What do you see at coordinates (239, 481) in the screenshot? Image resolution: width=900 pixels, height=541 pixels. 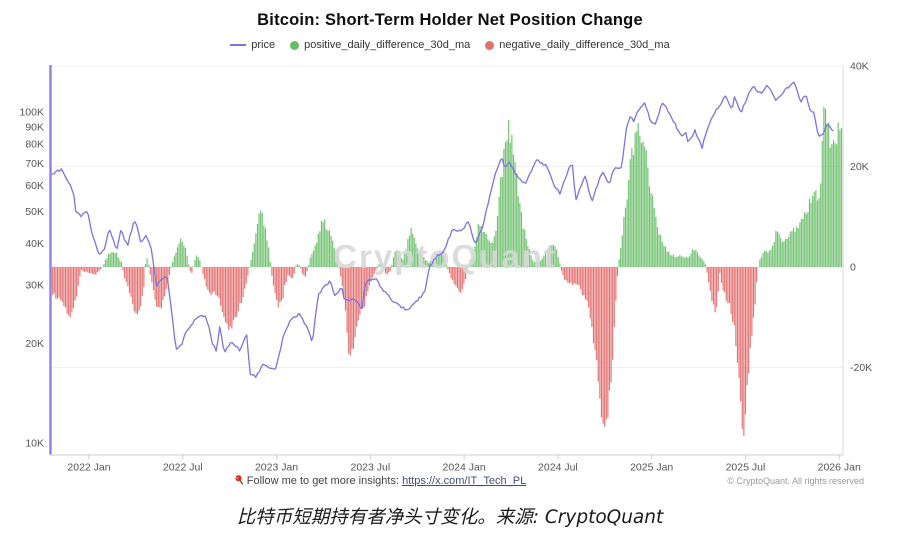 I see `pushpin-icon` at bounding box center [239, 481].